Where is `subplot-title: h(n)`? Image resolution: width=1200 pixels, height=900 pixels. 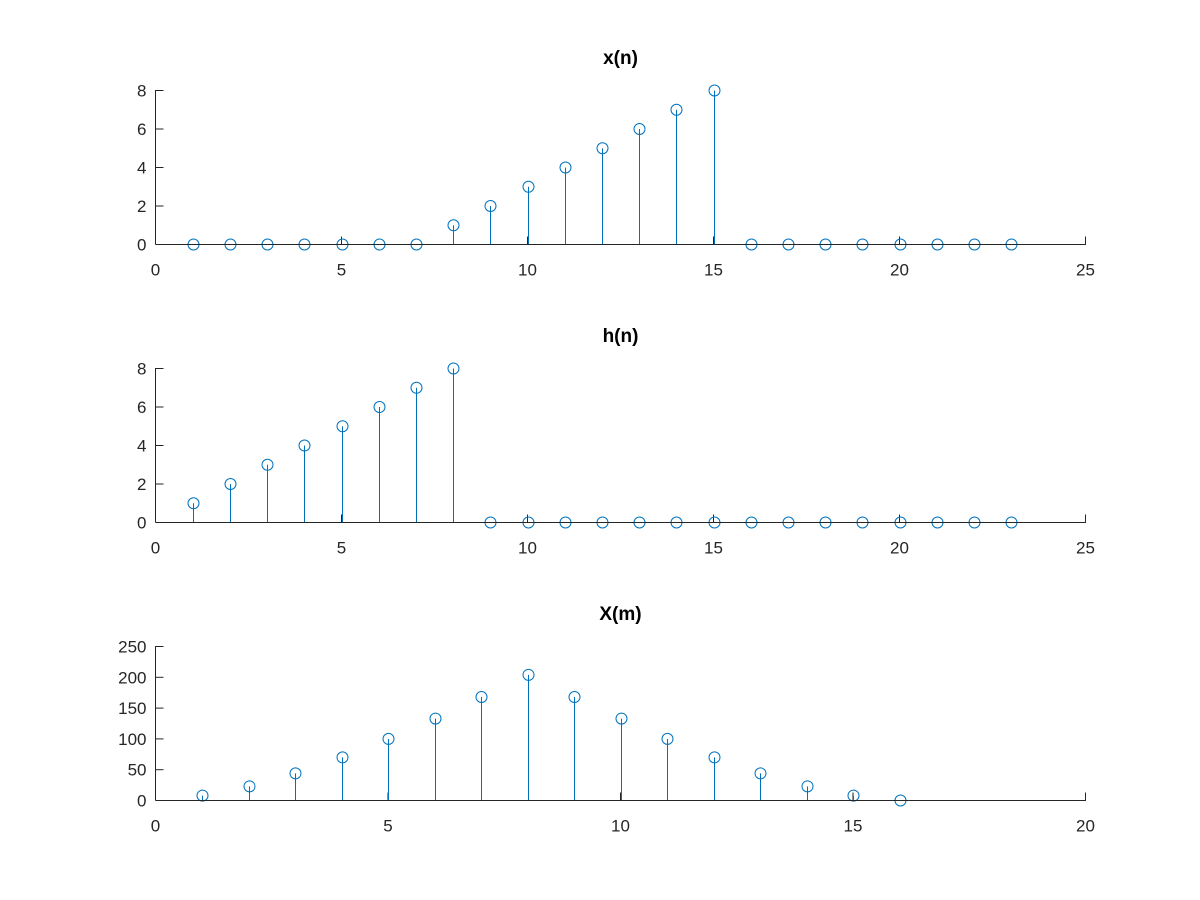
subplot-title: h(n) is located at coordinates (621, 336).